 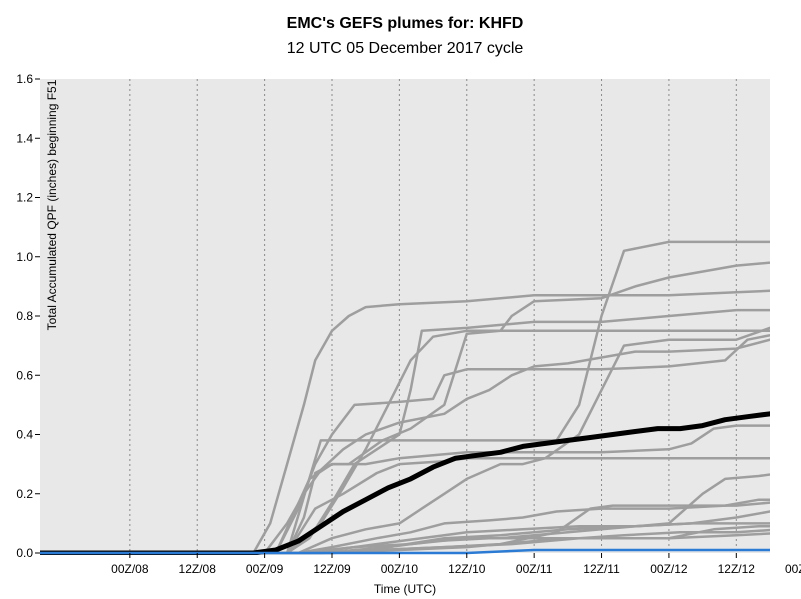 What do you see at coordinates (24, 553) in the screenshot?
I see `y-tick-label: 0.0` at bounding box center [24, 553].